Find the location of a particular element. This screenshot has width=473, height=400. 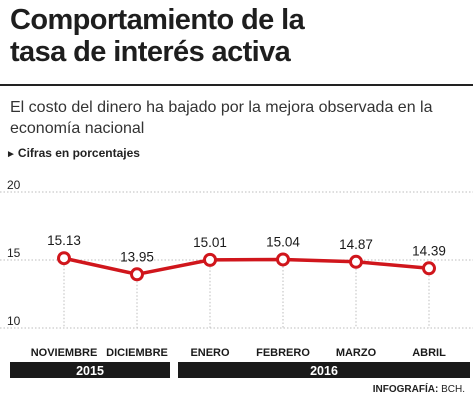

year-label: 2015 is located at coordinates (90, 371).